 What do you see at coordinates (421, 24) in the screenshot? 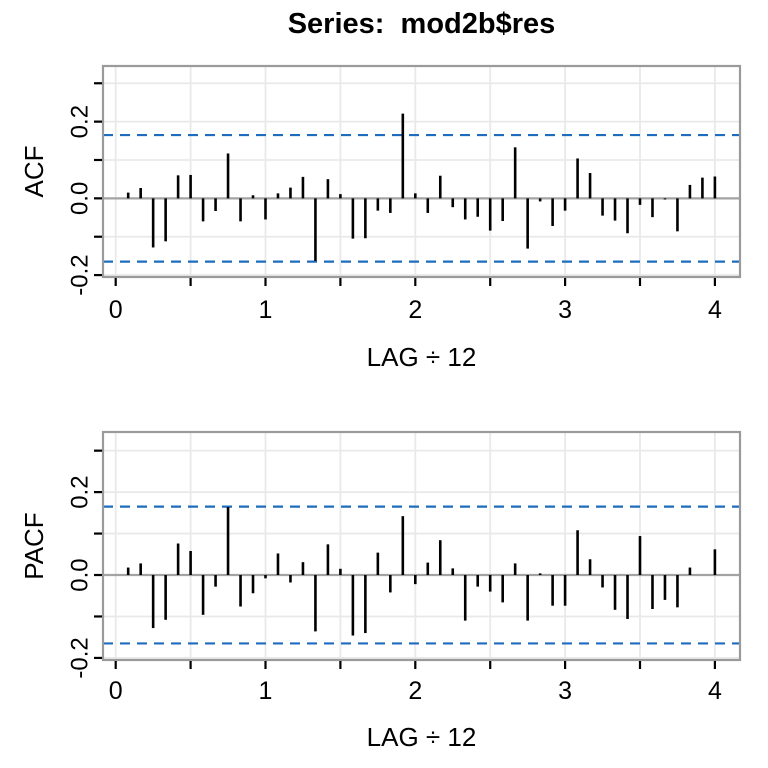
I see `figure-title: Series: mod2b$res` at bounding box center [421, 24].